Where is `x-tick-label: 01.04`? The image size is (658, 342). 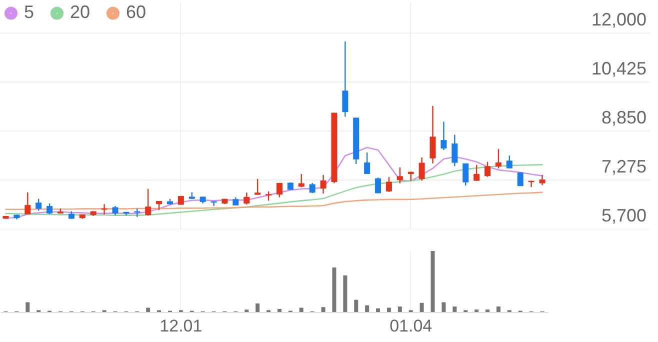 x-tick-label: 01.04 is located at coordinates (411, 326).